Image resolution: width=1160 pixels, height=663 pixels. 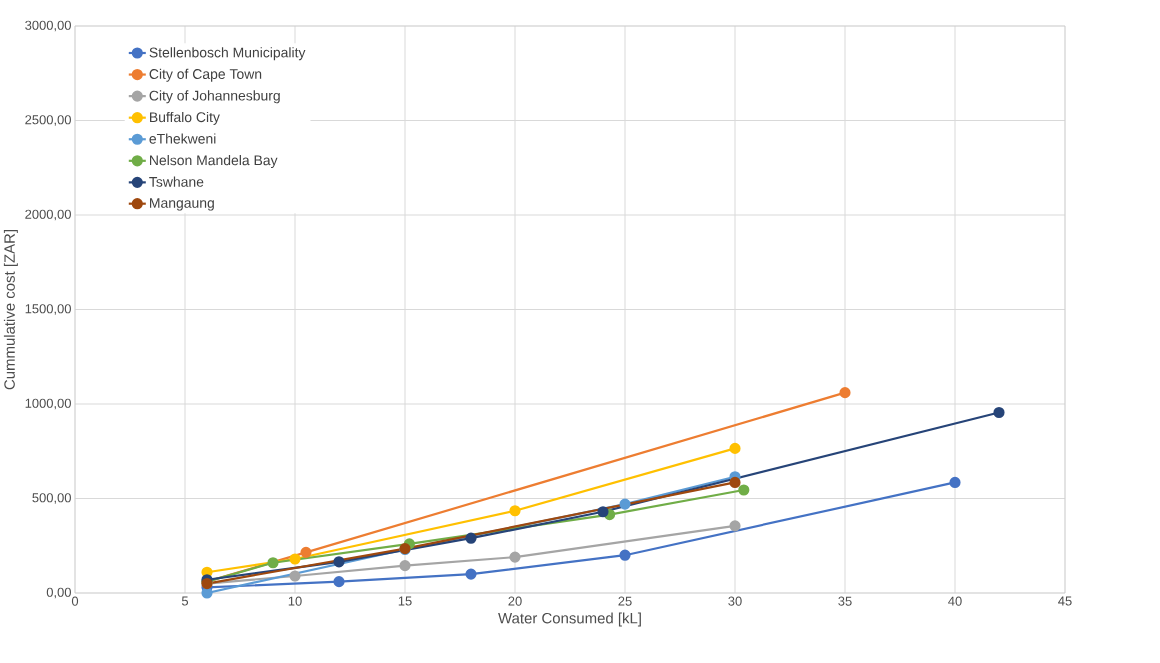 I want to click on y-axis-title: Cummulative cost [ZAR], so click(x=10, y=310).